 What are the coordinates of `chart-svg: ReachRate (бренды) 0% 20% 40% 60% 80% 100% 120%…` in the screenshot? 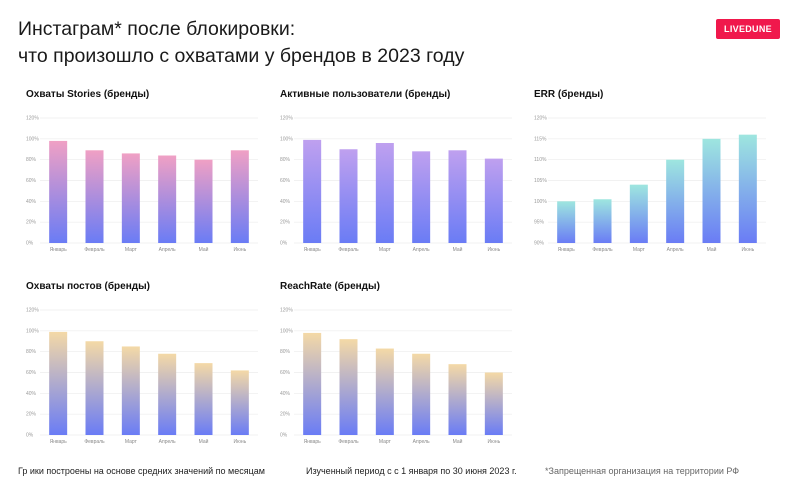 It's located at (396, 362).